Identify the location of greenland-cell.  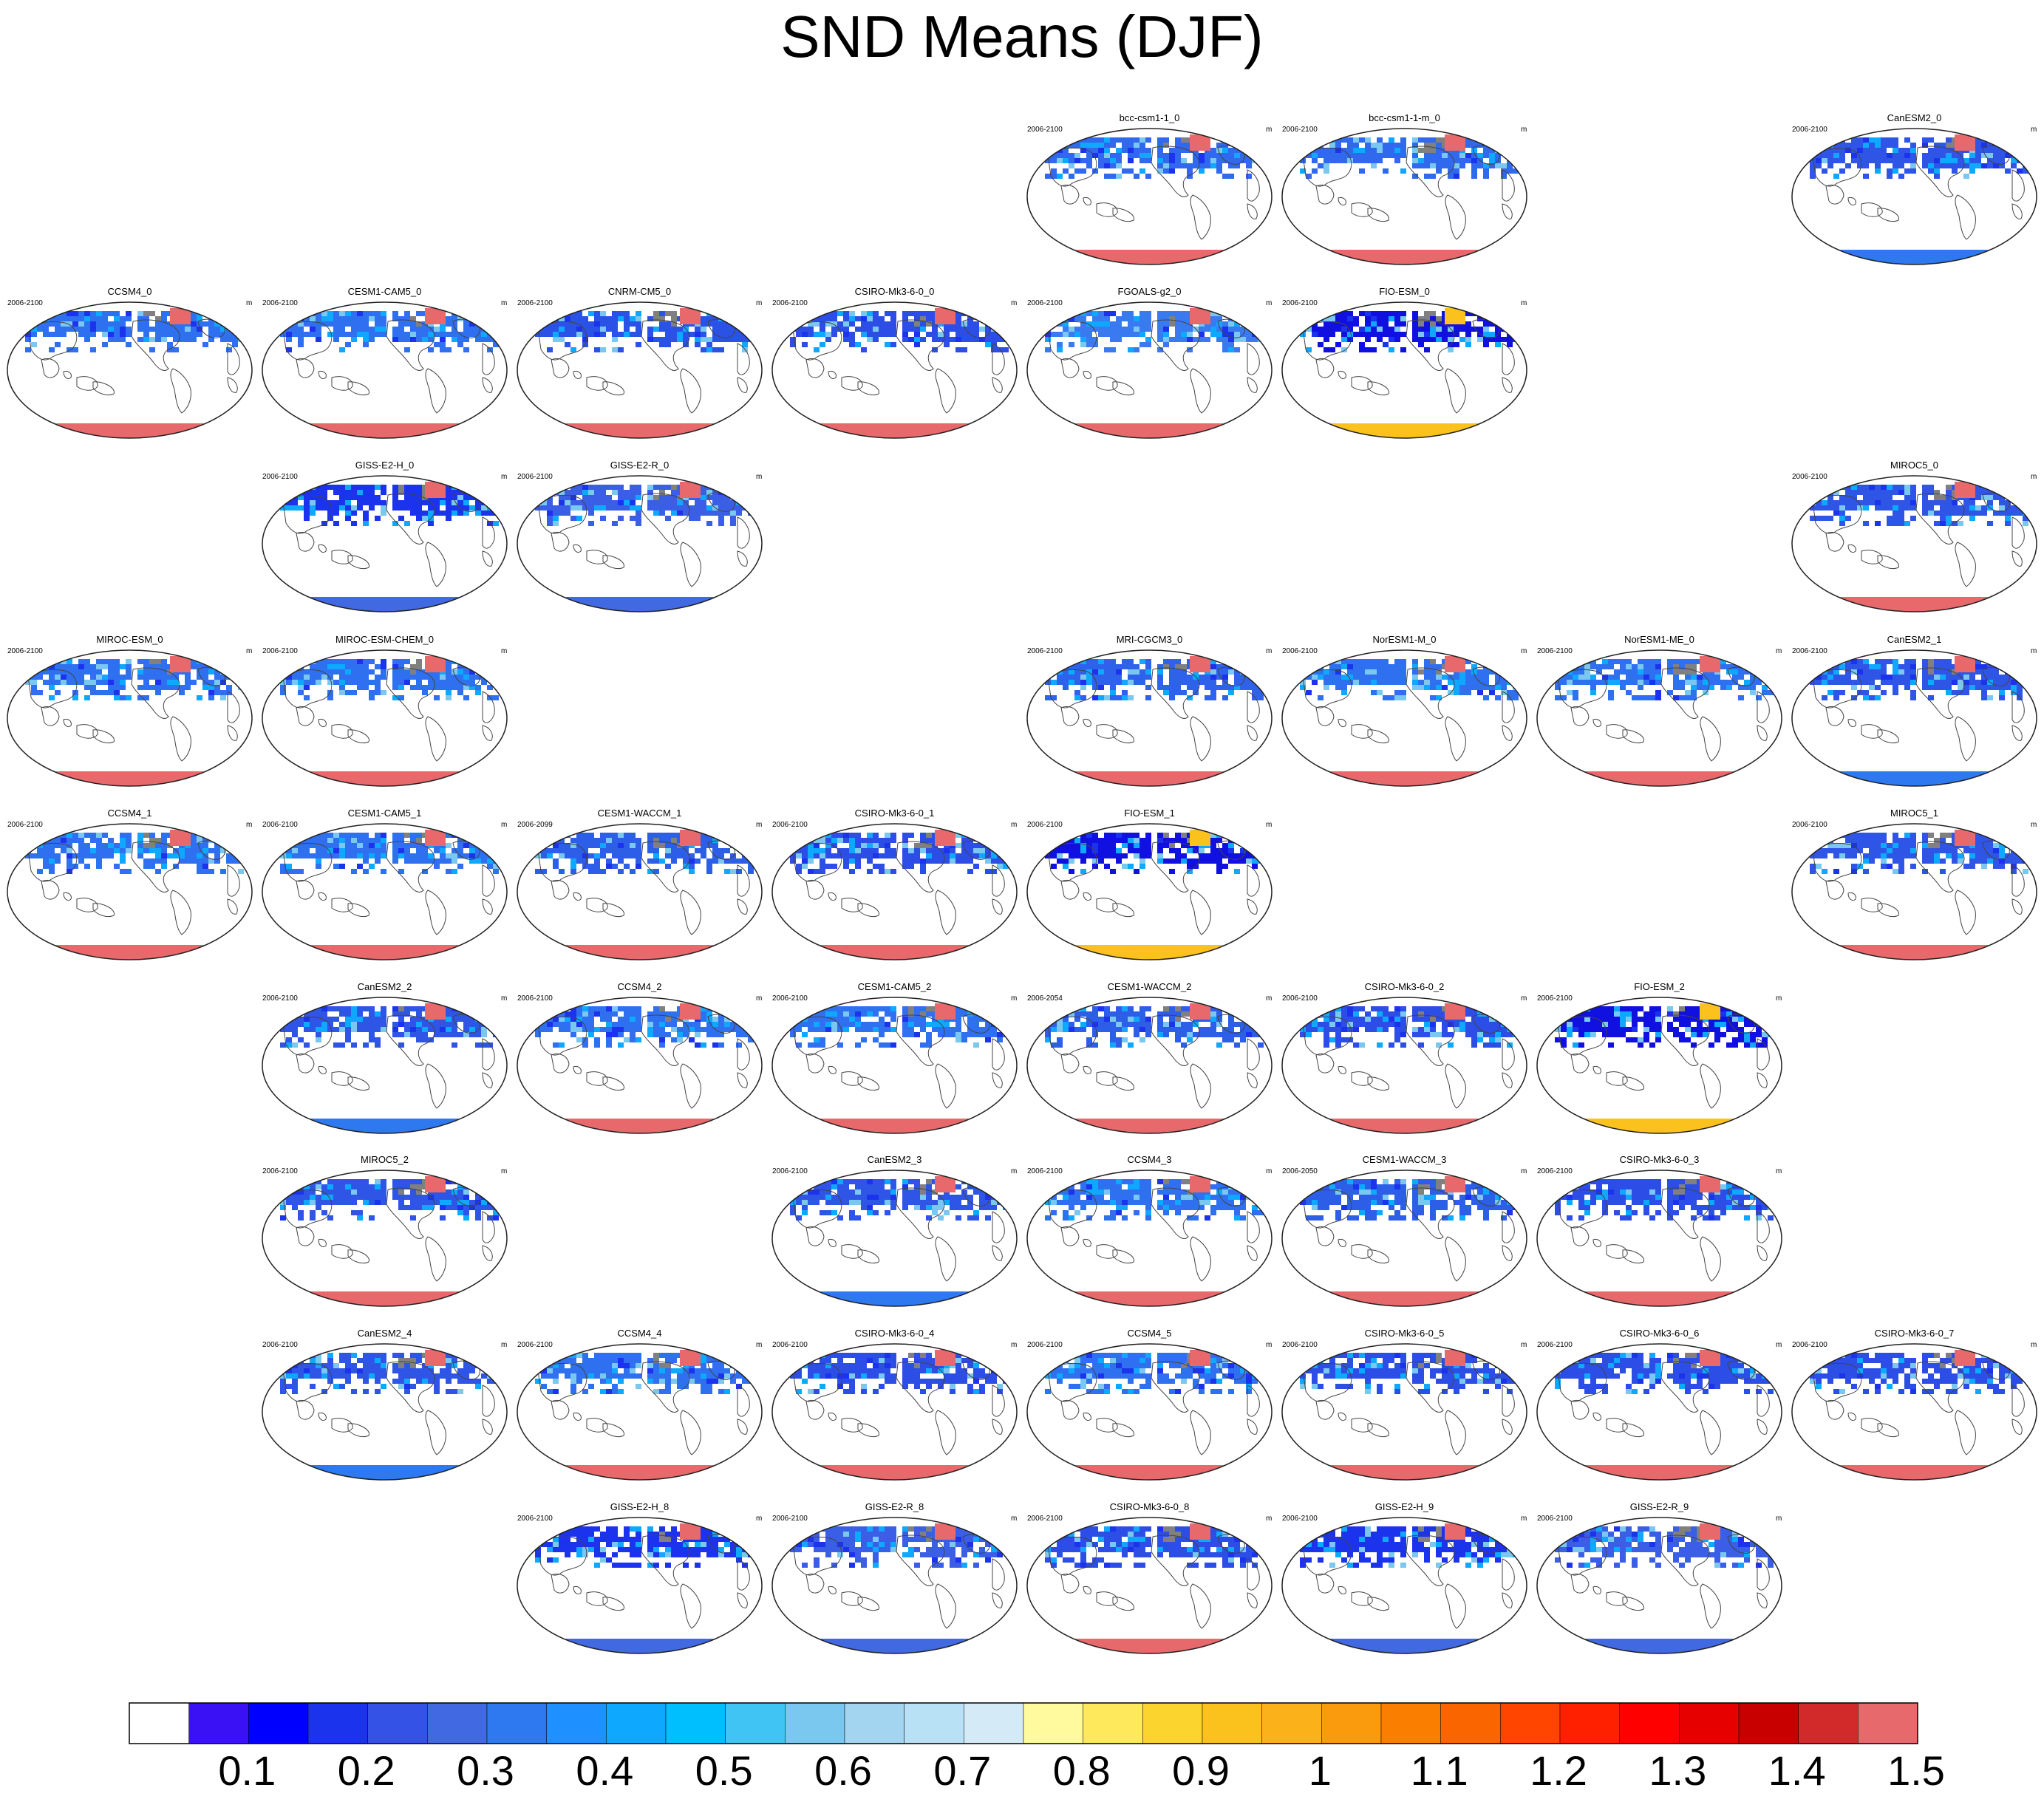
(691, 316).